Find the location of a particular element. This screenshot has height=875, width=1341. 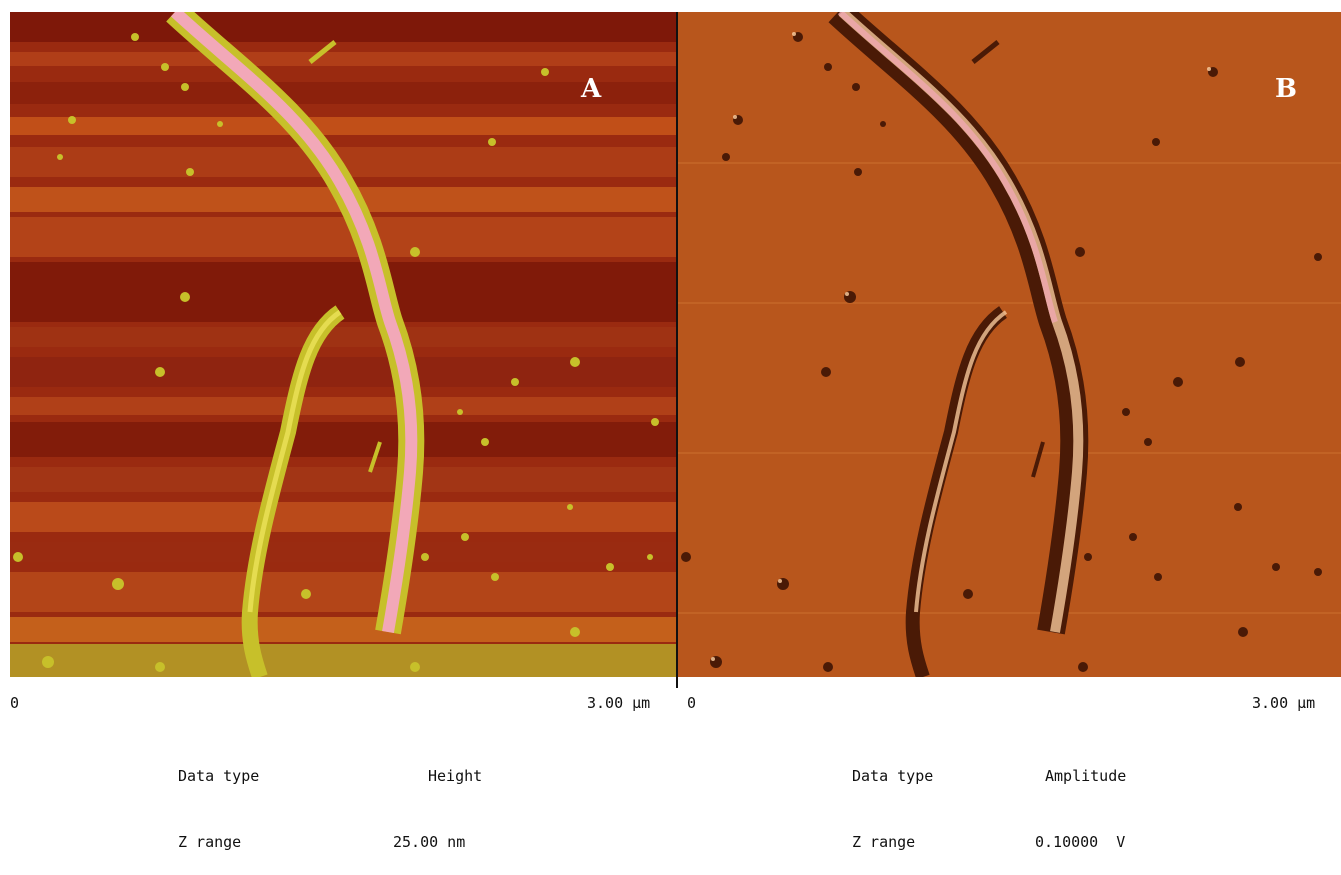

z-range-label-a: Z range is located at coordinates (209, 842).